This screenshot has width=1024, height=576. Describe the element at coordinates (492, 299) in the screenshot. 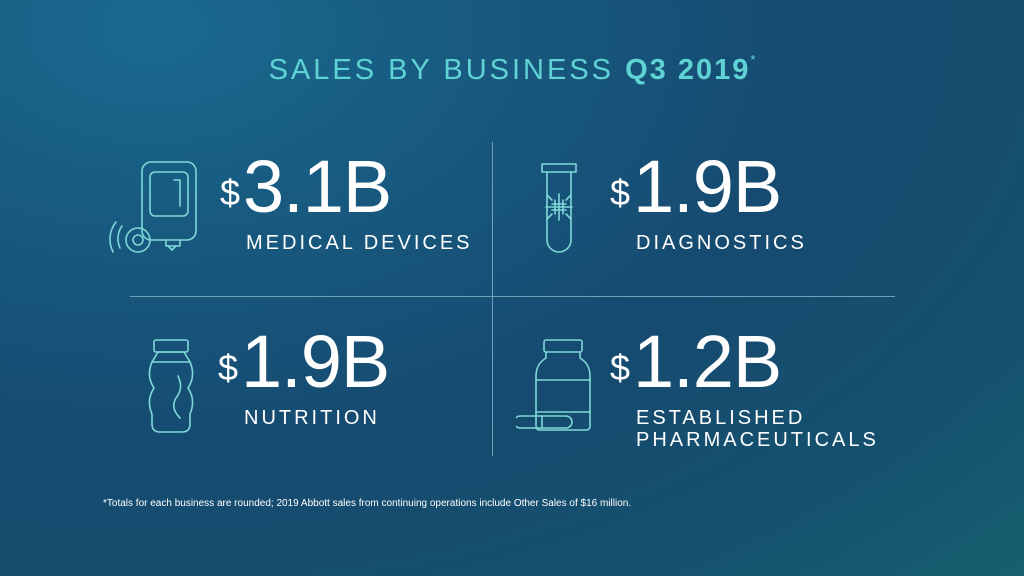

I see `vertical-divider` at that location.